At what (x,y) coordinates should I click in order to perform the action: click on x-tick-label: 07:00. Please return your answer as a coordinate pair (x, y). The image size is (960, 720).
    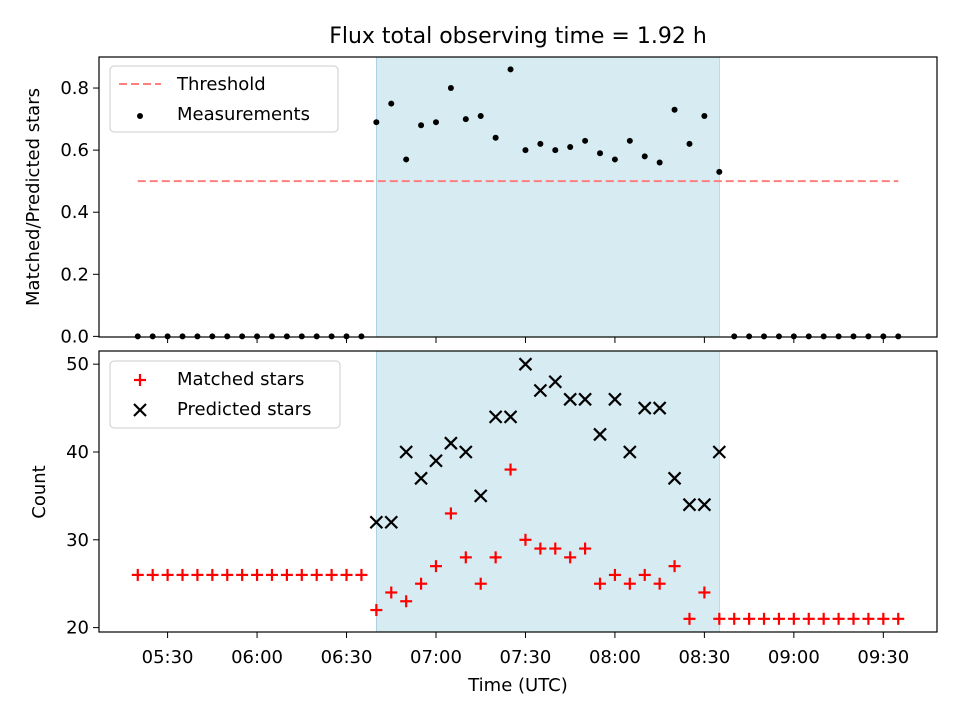
    Looking at the image, I should click on (436, 657).